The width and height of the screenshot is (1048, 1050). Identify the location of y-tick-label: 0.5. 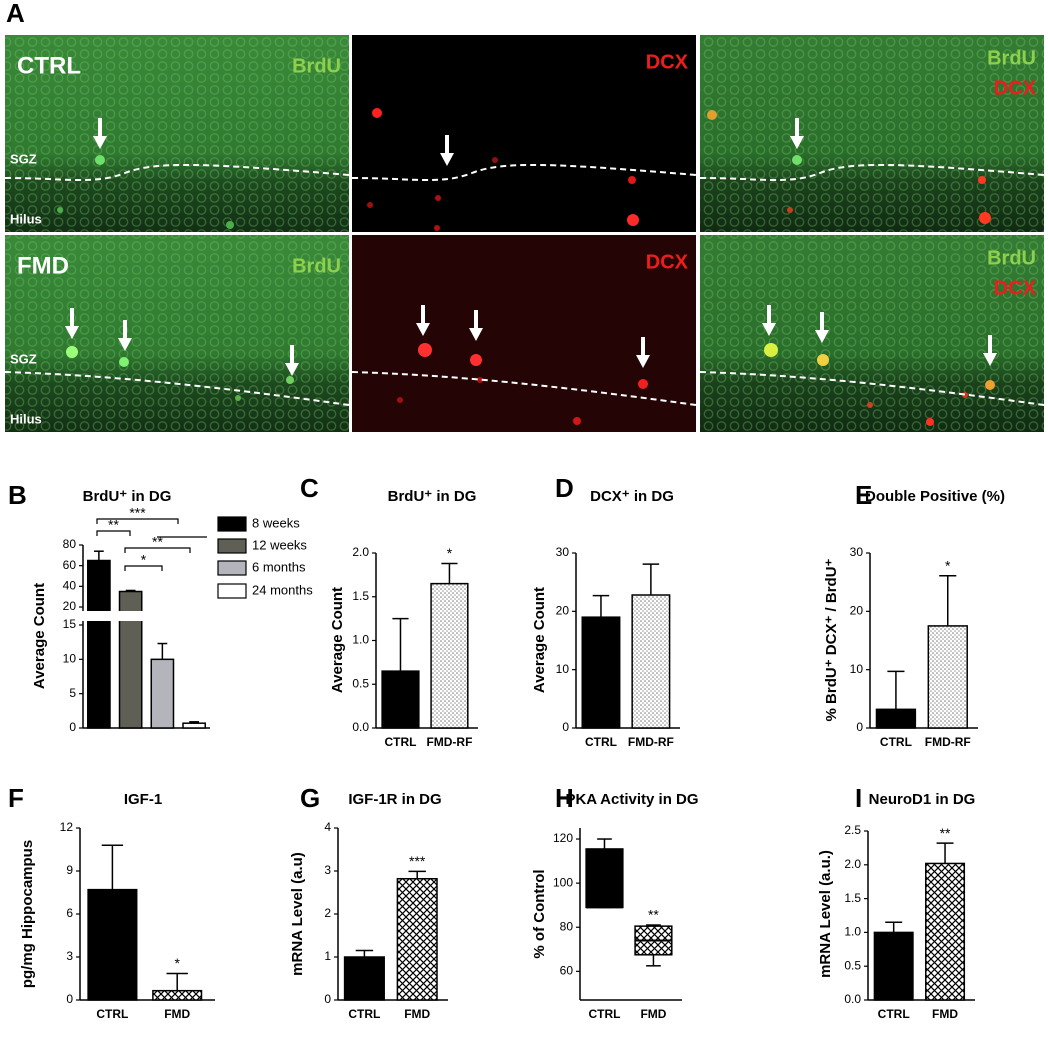
(852, 965).